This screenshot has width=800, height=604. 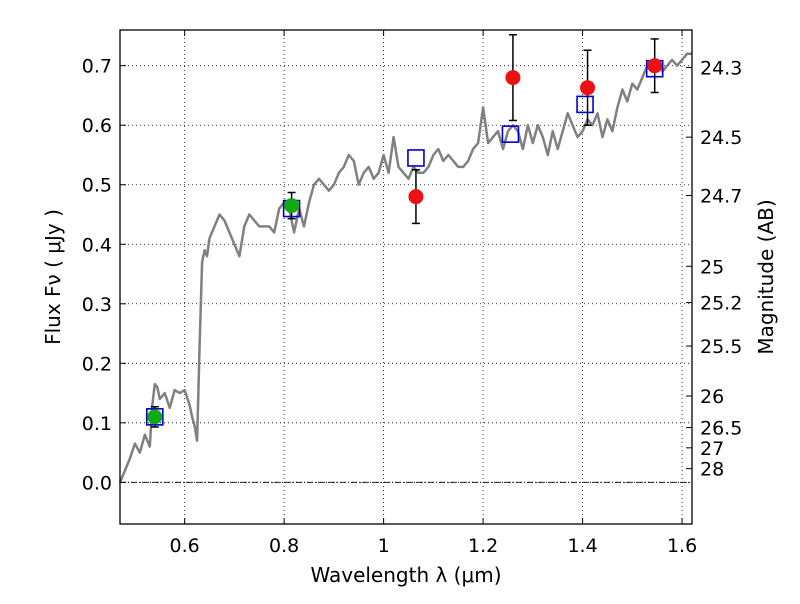 What do you see at coordinates (97, 364) in the screenshot?
I see `y-tick-label: 0.2` at bounding box center [97, 364].